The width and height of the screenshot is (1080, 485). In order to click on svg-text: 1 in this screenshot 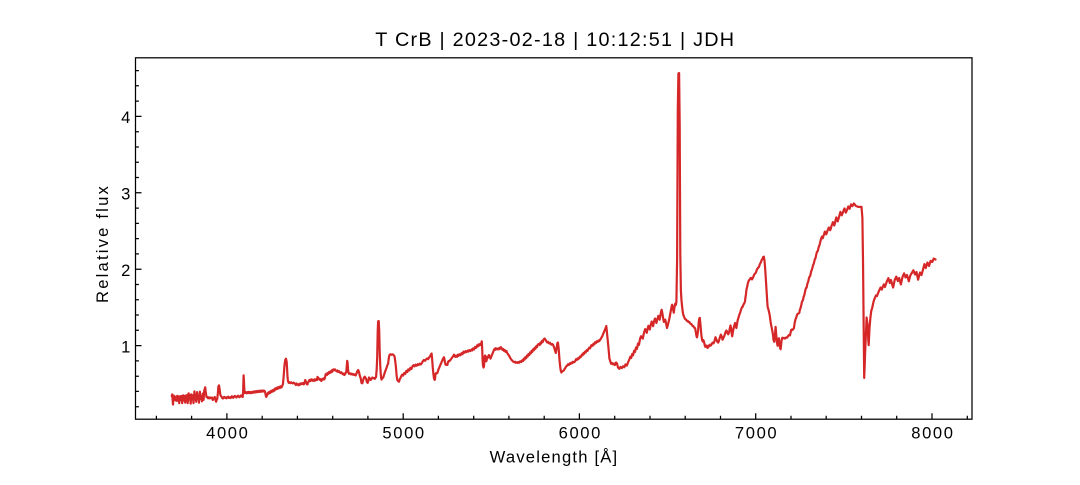, I will do `click(125, 346)`.